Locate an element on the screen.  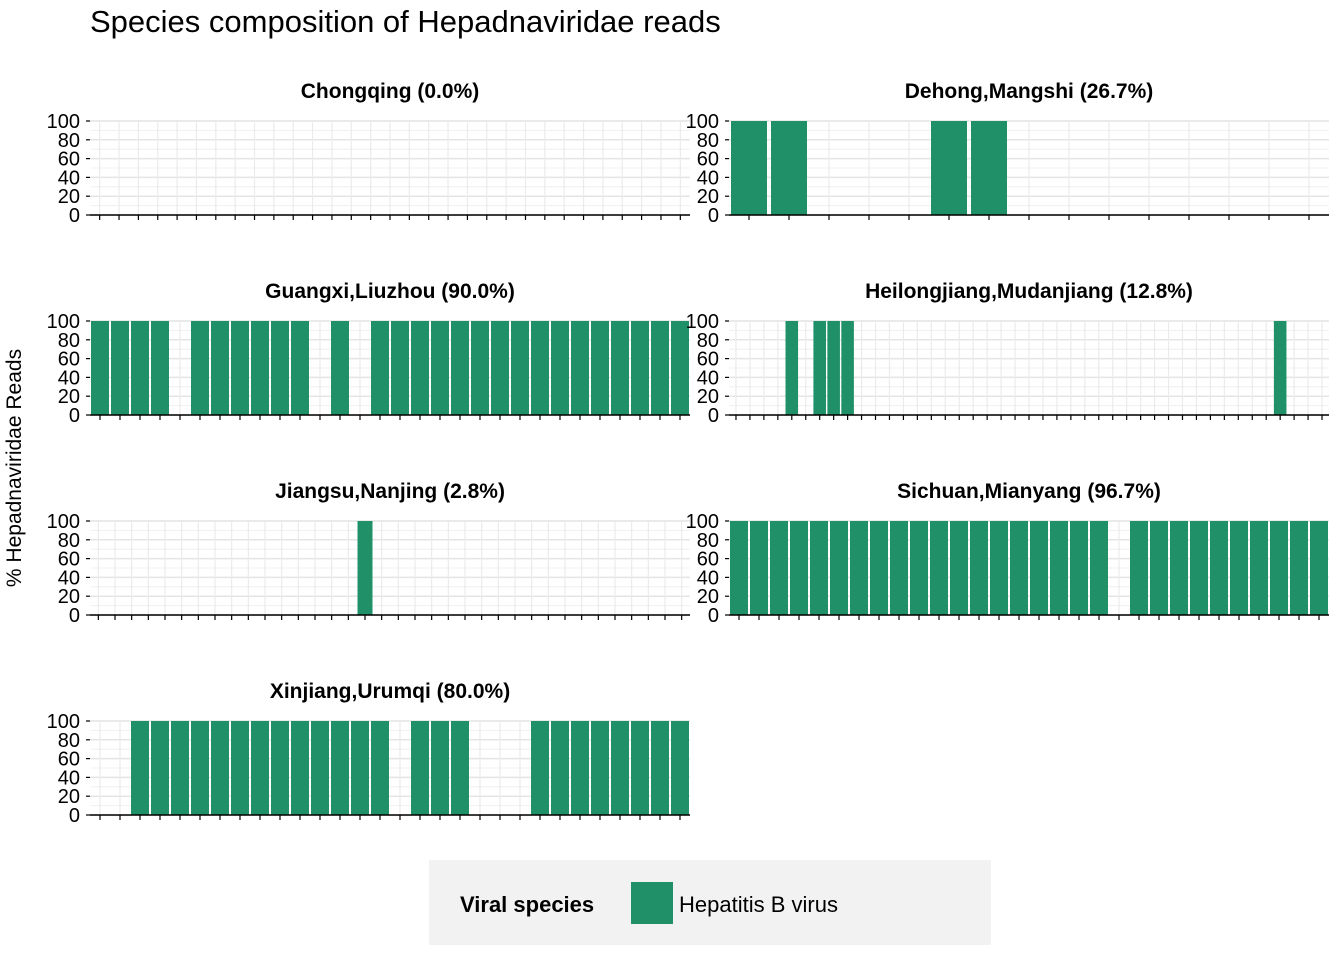
legend-label: Hepatitis B virus is located at coordinates (758, 904).